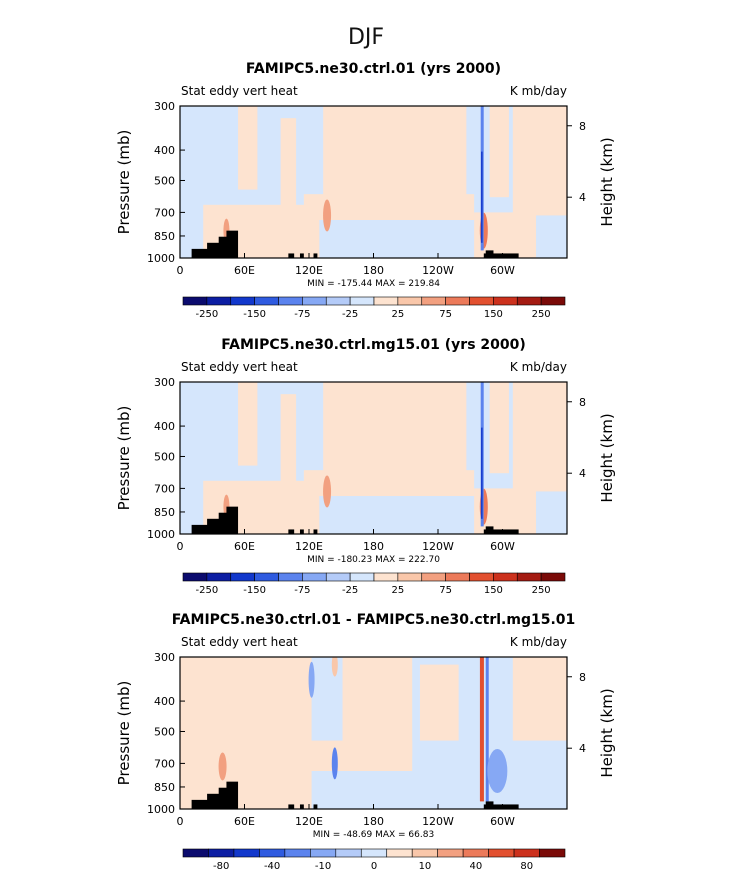 This screenshot has width=733, height=888. What do you see at coordinates (373, 560) in the screenshot?
I see `min-max-stats: MIN = -180.23 MAX = 222.70` at bounding box center [373, 560].